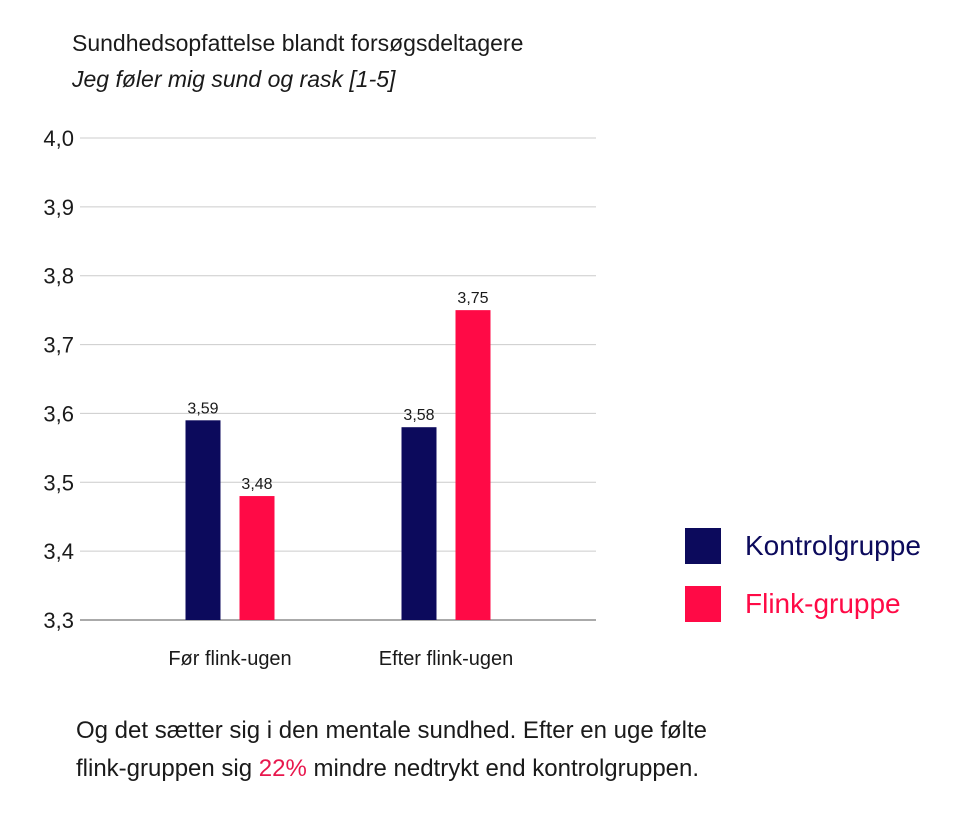  What do you see at coordinates (58, 482) in the screenshot?
I see `y-tick-label: 3,5` at bounding box center [58, 482].